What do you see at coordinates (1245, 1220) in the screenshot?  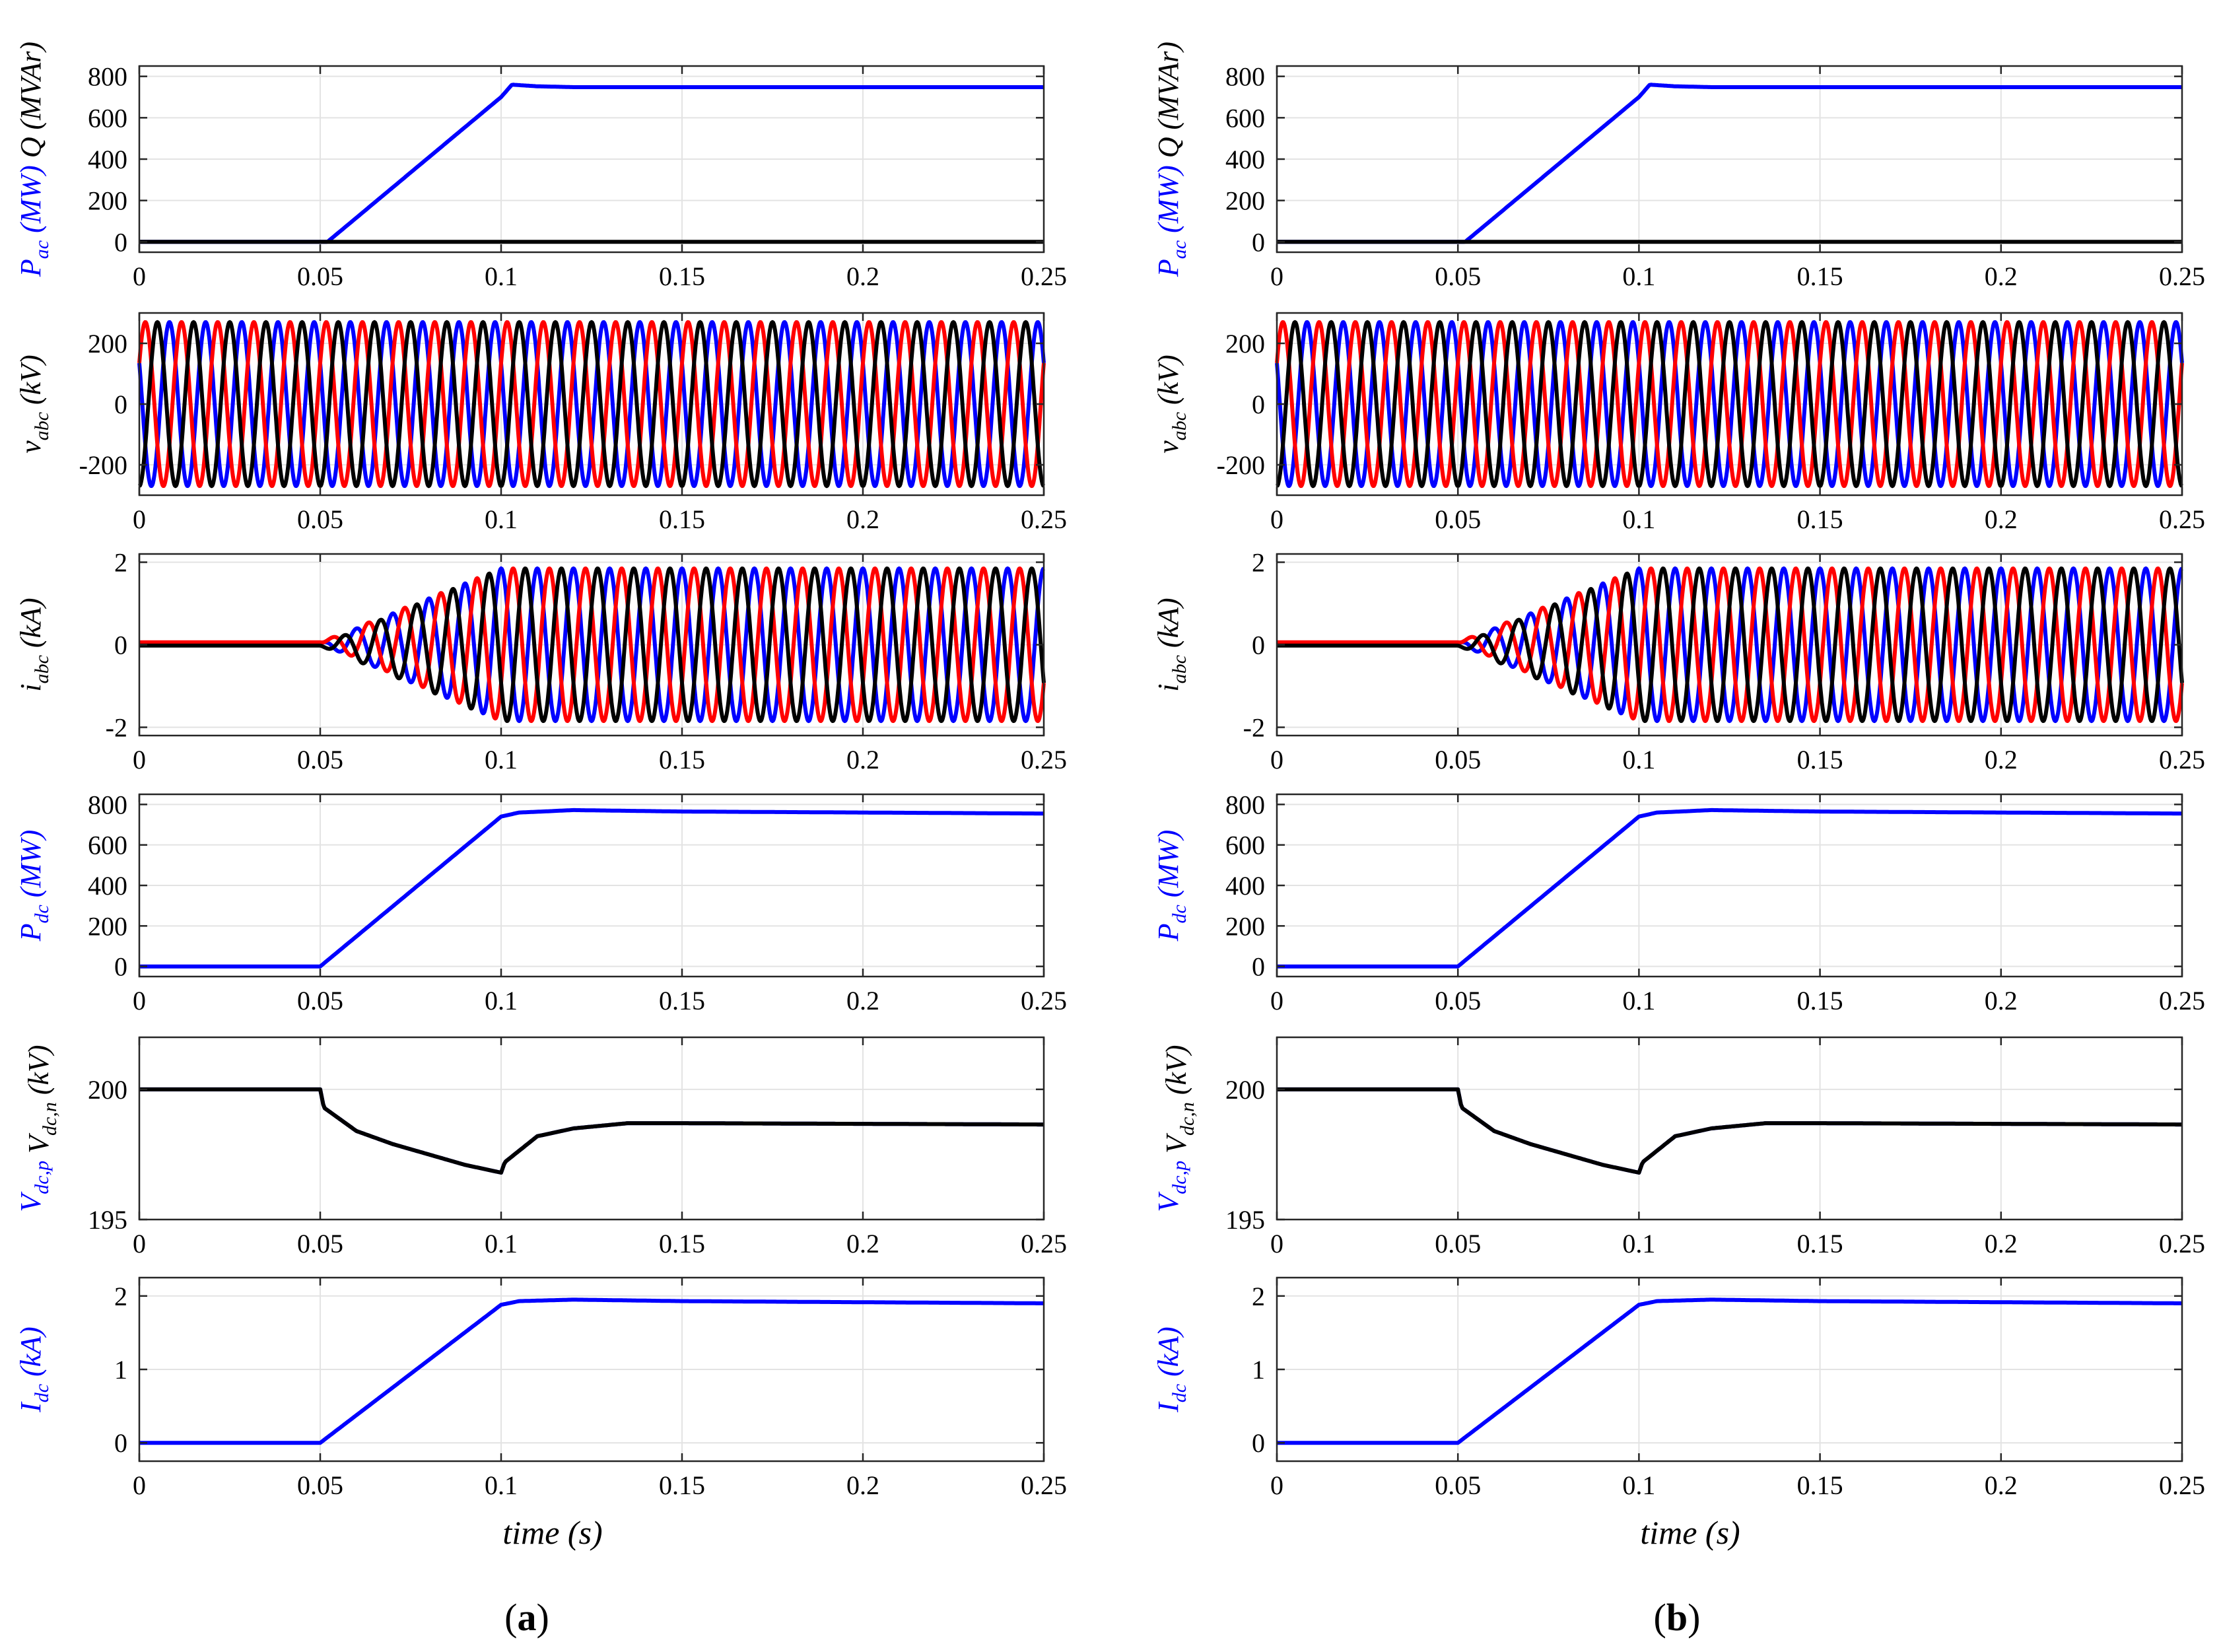 I see `y-tick-label: 195` at bounding box center [1245, 1220].